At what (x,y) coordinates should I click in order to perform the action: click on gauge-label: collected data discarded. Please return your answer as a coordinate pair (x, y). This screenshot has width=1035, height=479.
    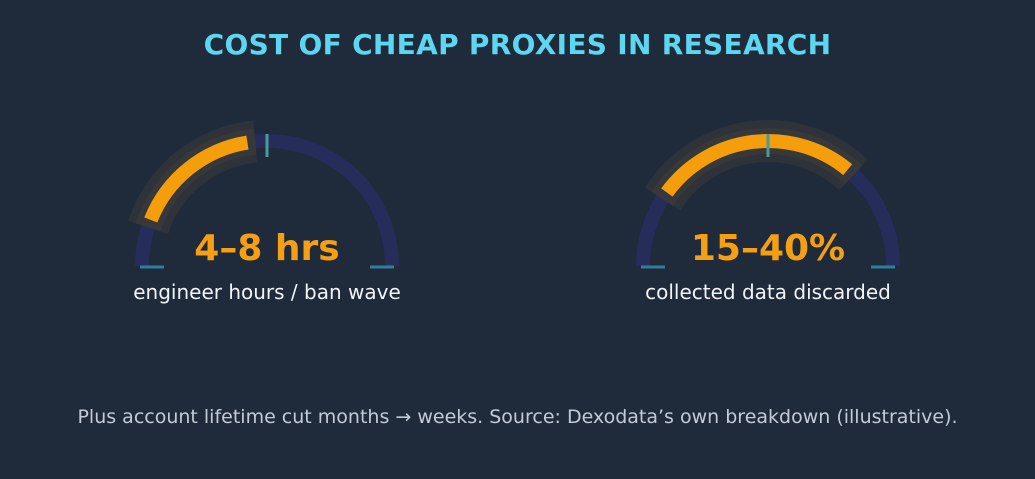
    Looking at the image, I should click on (768, 292).